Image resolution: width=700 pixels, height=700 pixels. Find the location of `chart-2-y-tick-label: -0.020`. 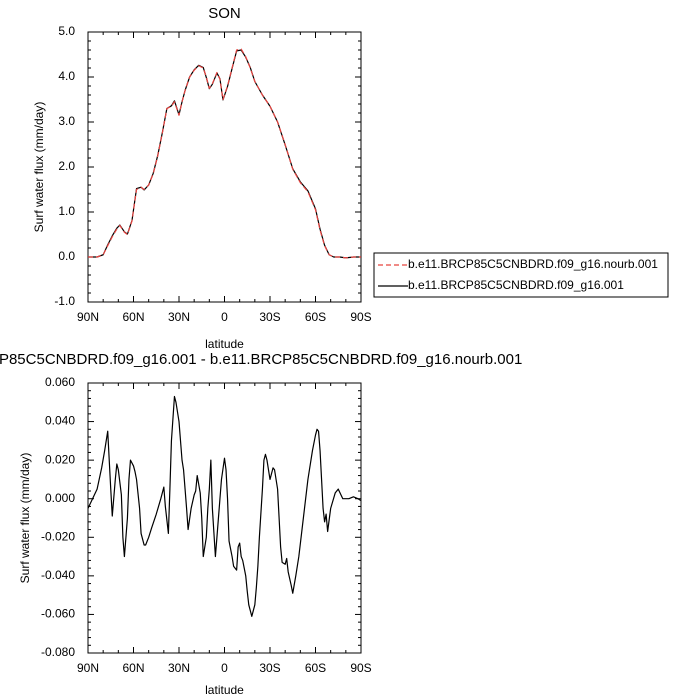

chart-2-y-tick-label: -0.020 is located at coordinates (58, 536).